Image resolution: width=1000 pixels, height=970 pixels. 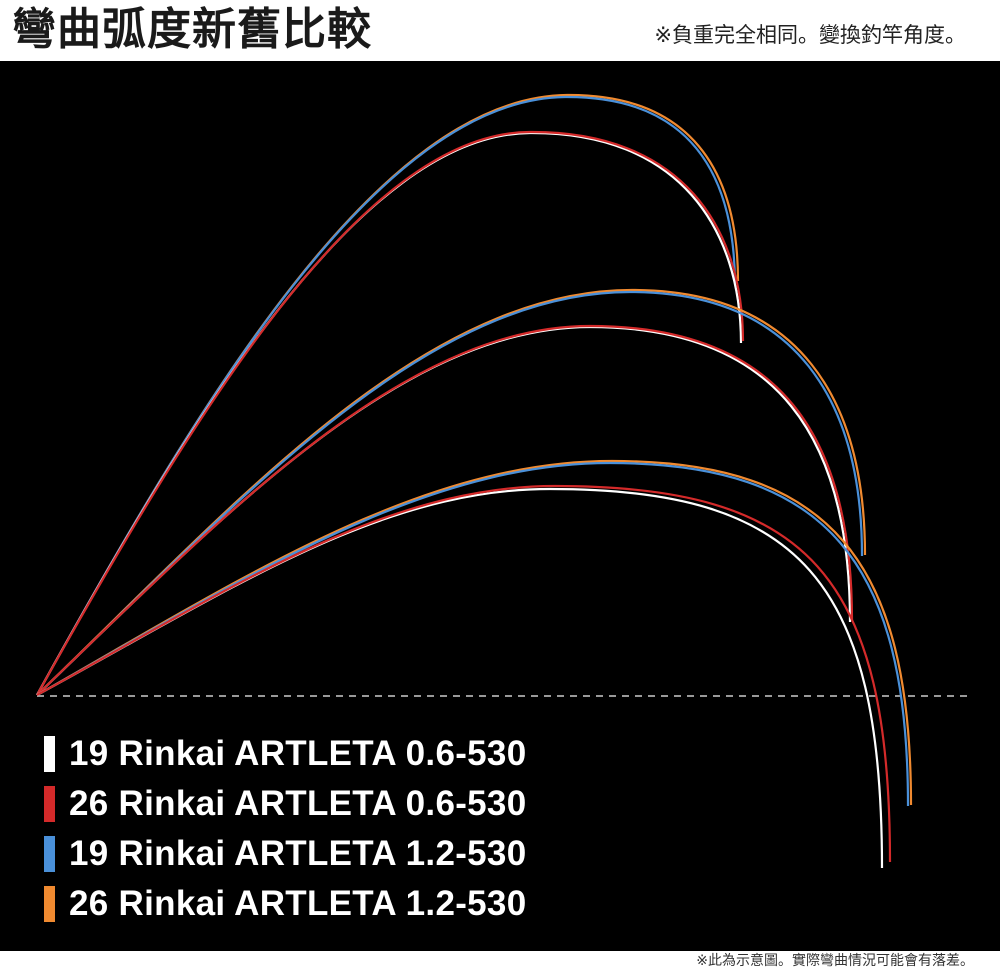 I want to click on legend-label: 26 Rinkai ARTLETA 0.6-530, so click(x=298, y=803).